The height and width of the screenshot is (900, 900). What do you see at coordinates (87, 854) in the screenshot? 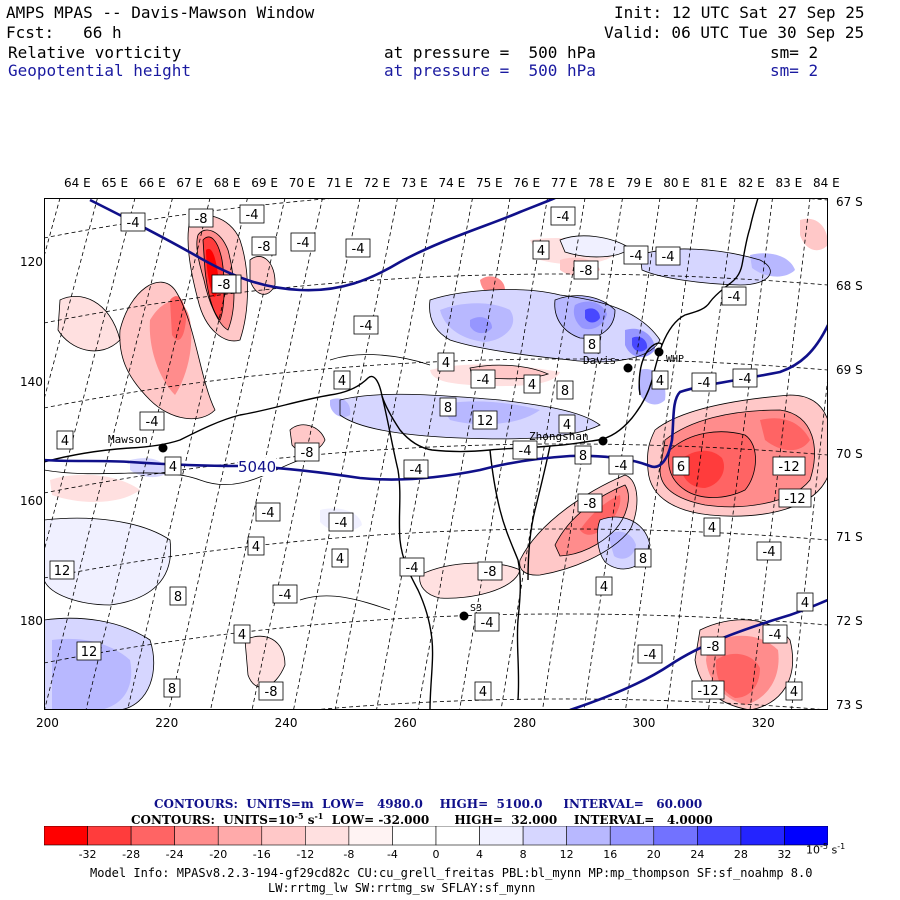
I see `color-bar-label: -32` at bounding box center [87, 854].